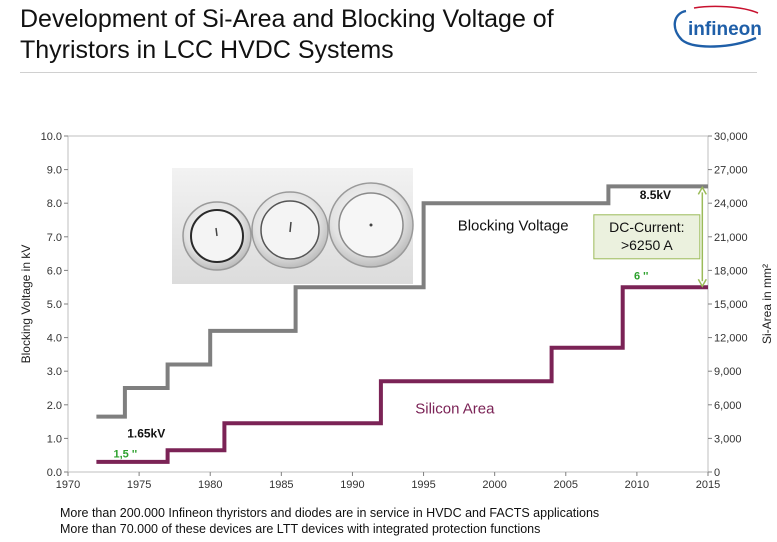 This screenshot has width=777, height=542. Describe the element at coordinates (725, 29) in the screenshot. I see `logo-text: infineon` at that location.